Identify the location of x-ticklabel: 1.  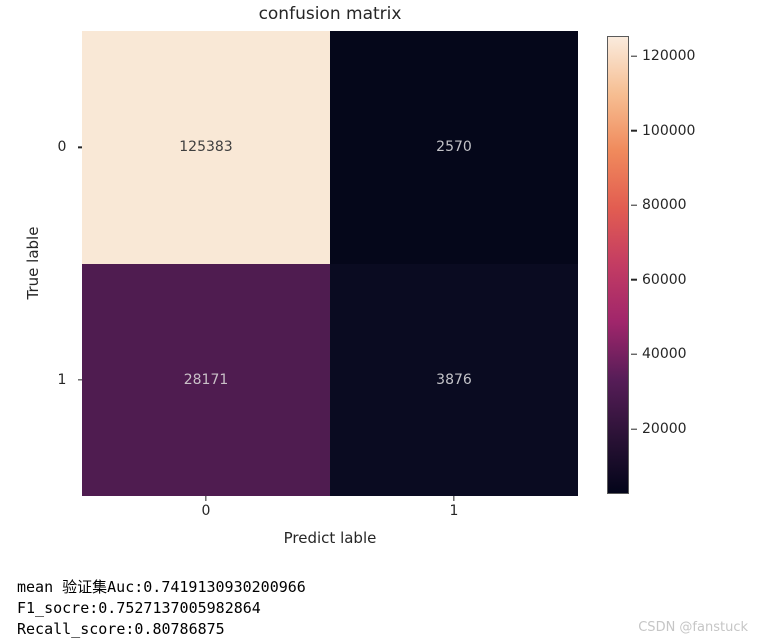
(454, 511).